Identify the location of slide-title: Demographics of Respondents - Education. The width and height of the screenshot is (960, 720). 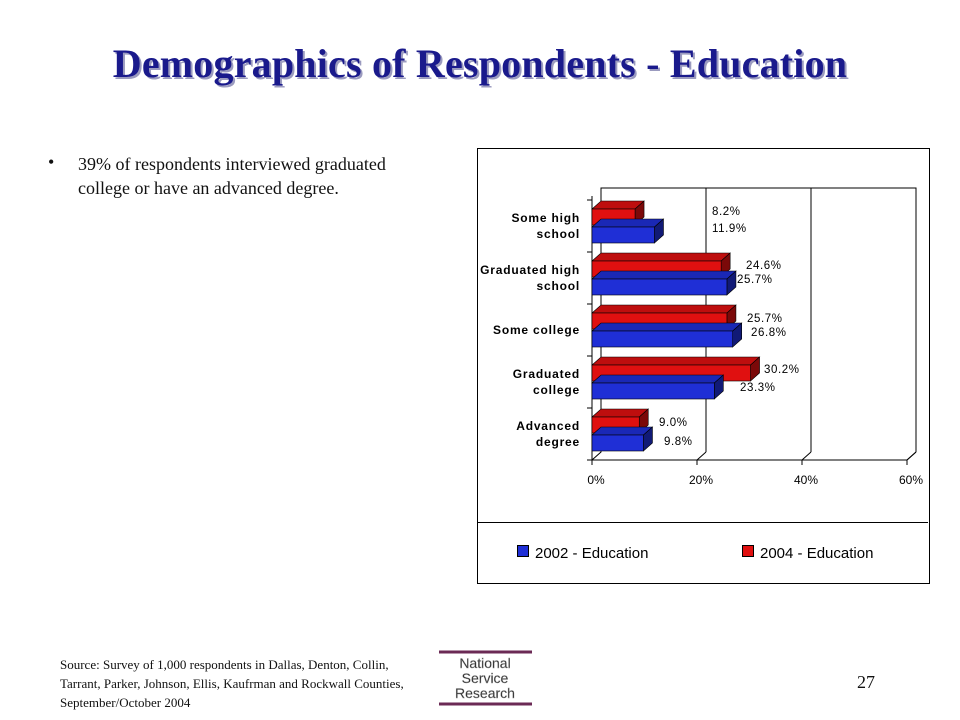
(480, 63).